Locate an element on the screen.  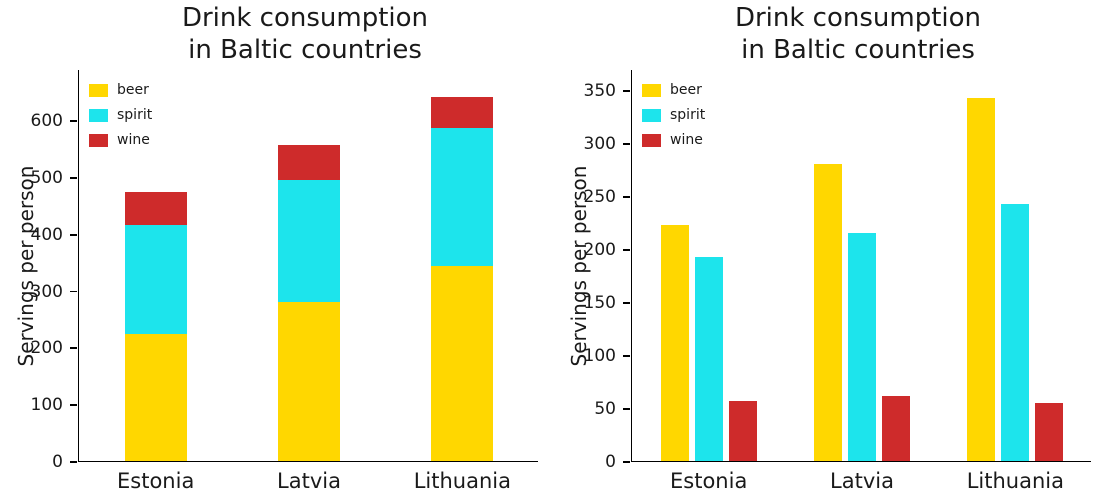
y-tick-label: 350 is located at coordinates (599, 91).